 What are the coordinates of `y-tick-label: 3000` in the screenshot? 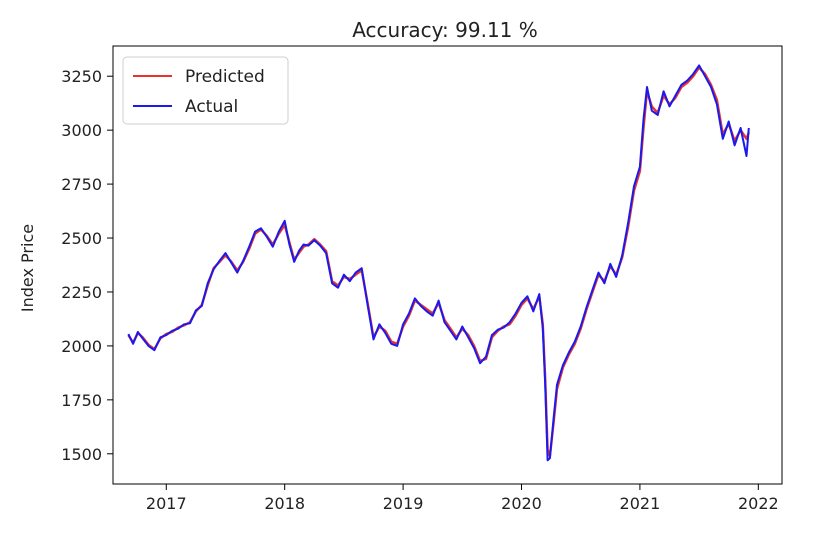 It's located at (81, 130).